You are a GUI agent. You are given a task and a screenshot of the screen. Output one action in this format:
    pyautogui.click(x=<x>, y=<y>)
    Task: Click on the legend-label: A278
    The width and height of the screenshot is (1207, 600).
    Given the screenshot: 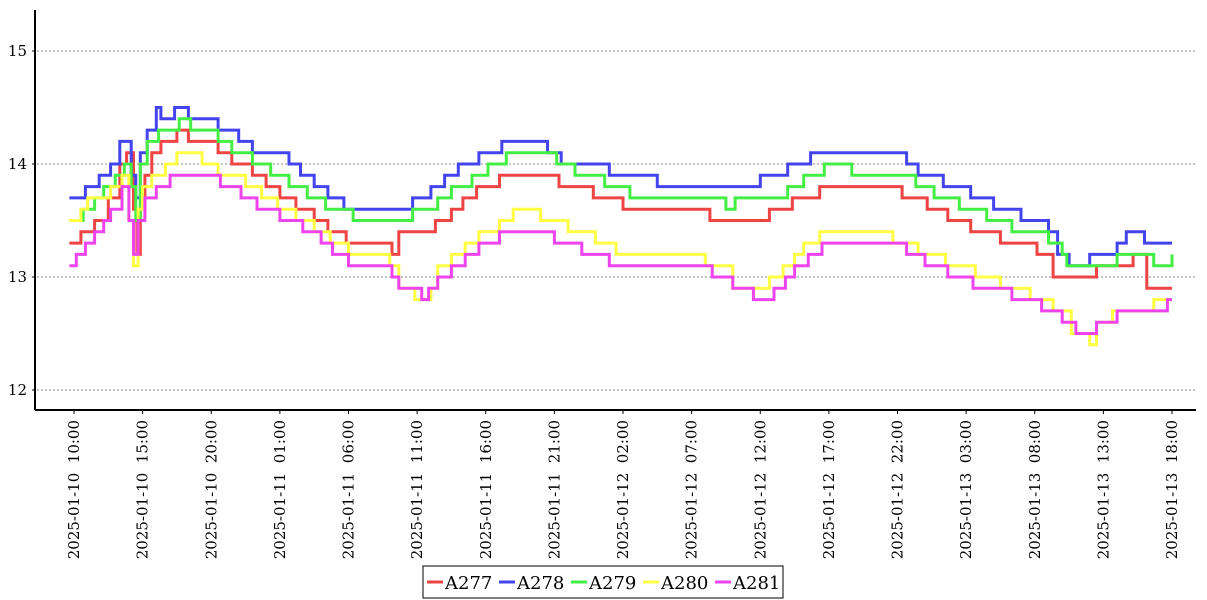 What is the action you would take?
    pyautogui.click(x=540, y=583)
    